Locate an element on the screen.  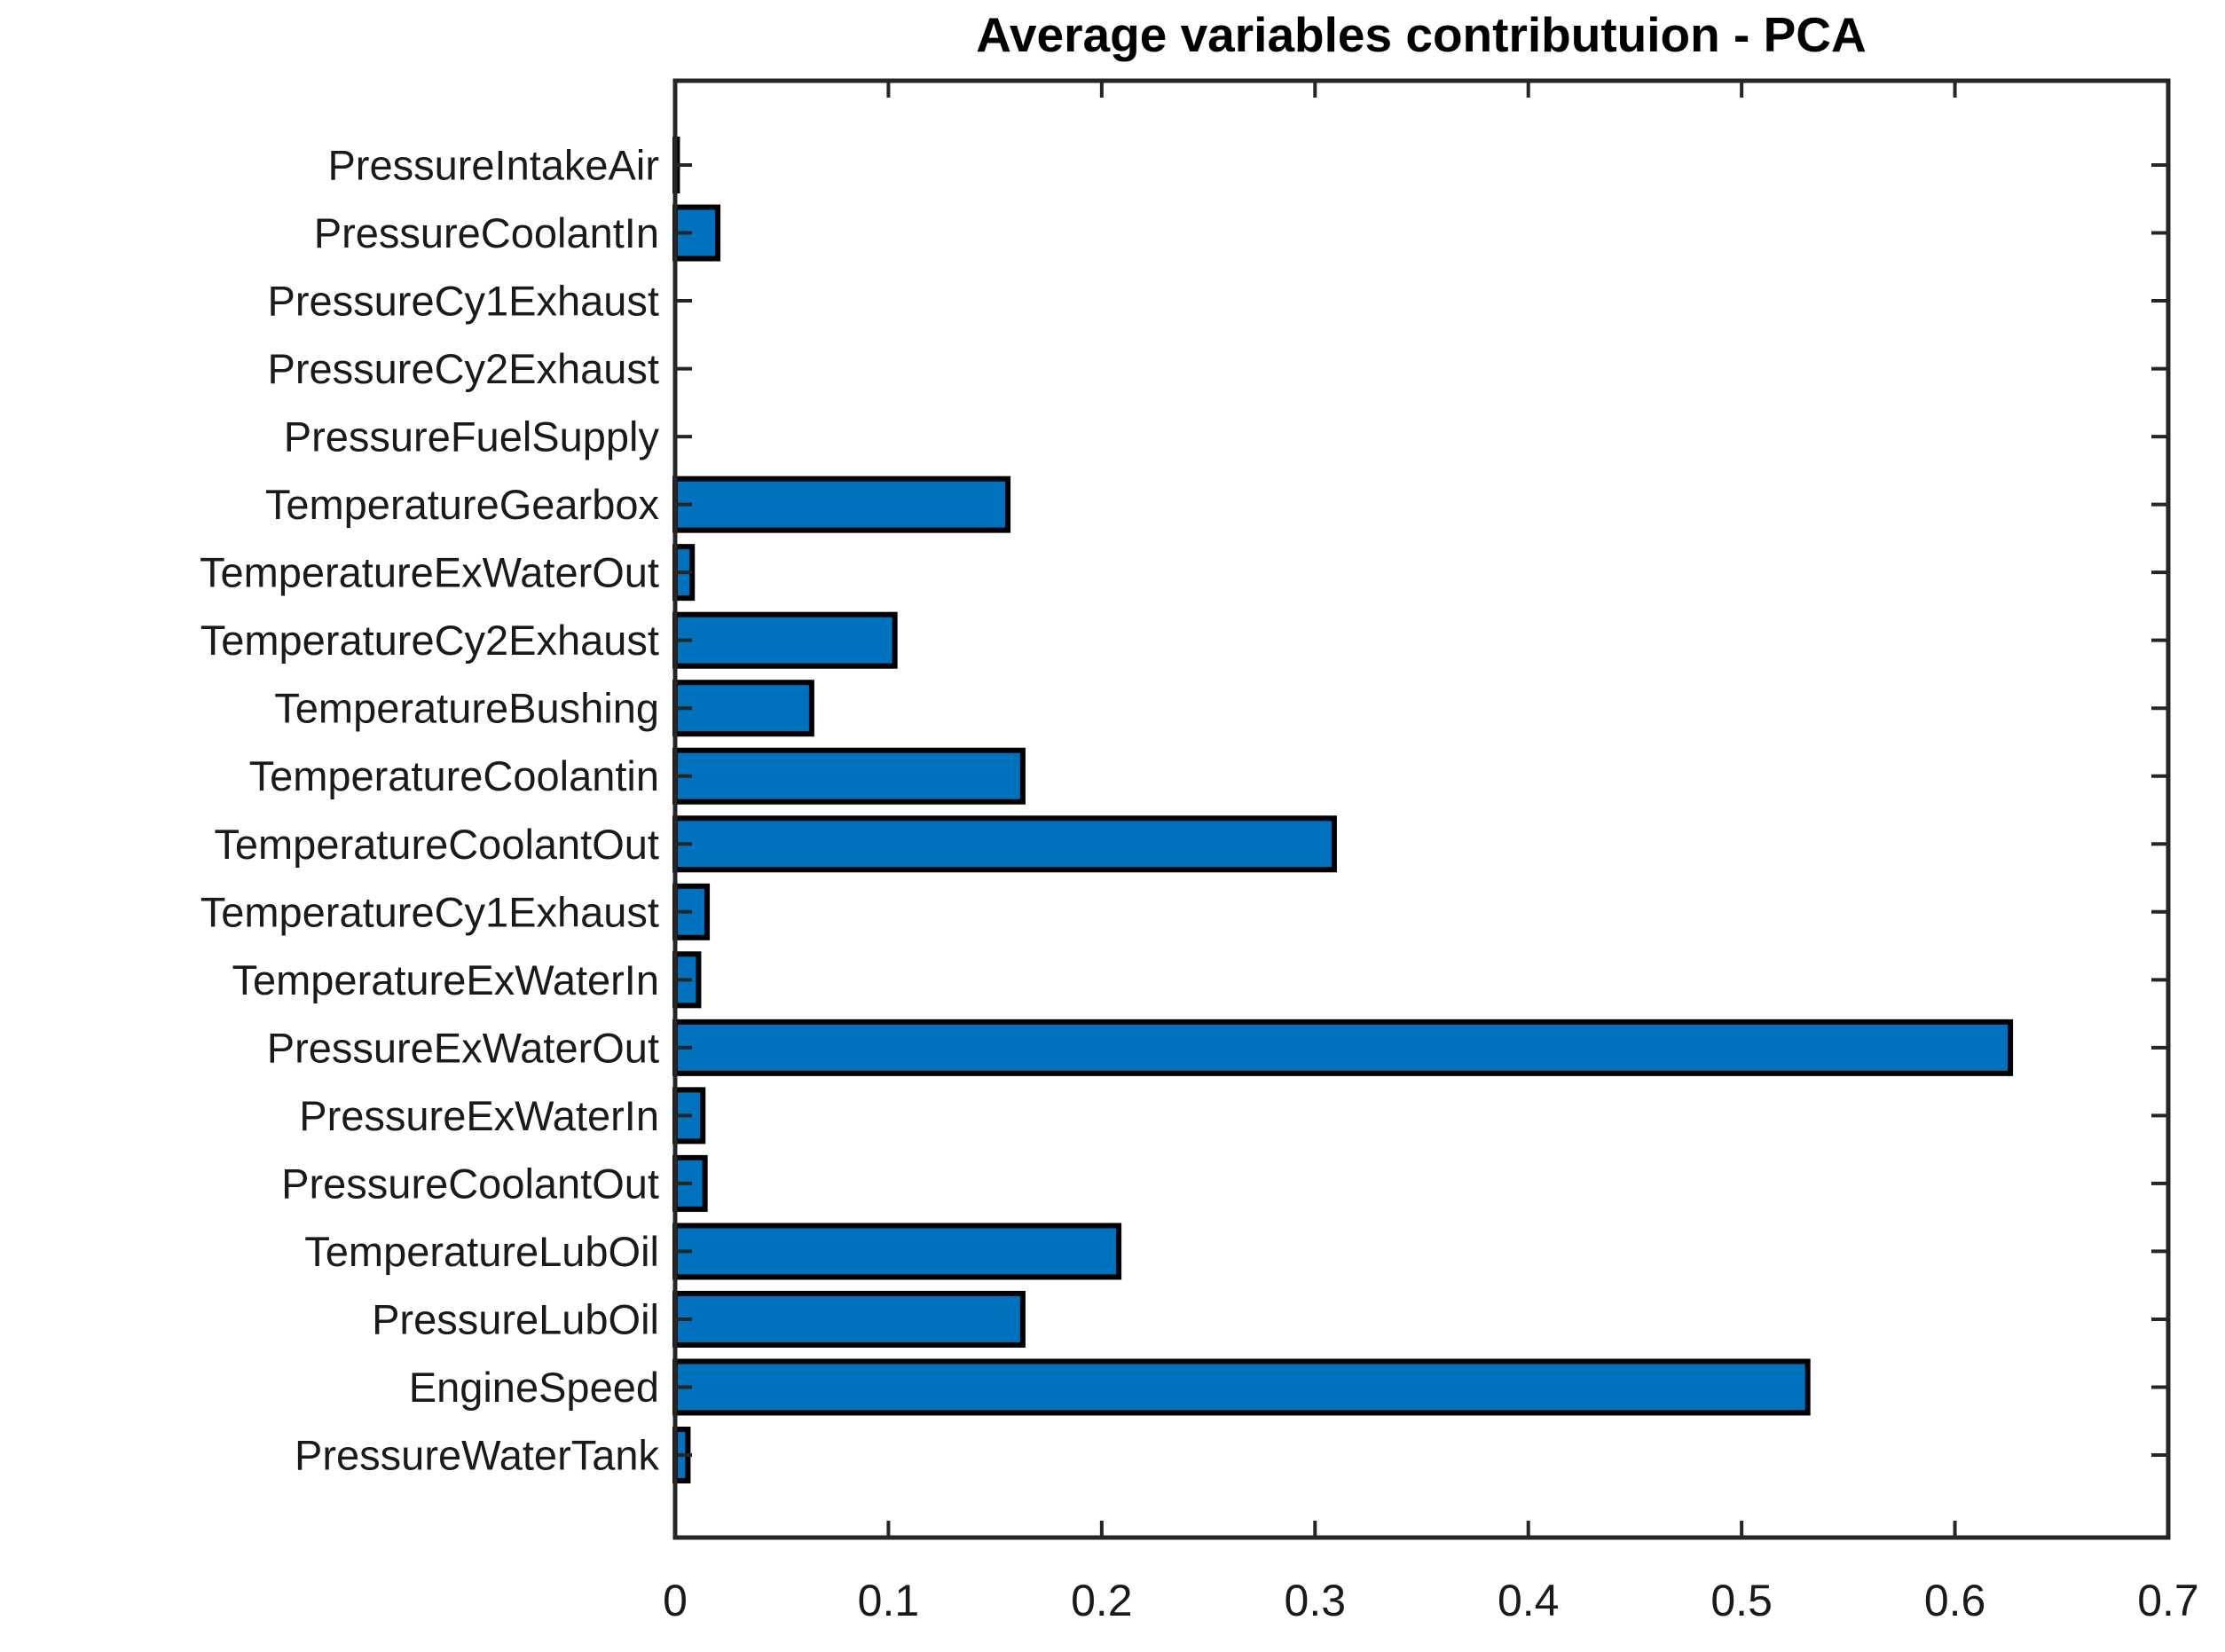
x-tick-label: 0.6 is located at coordinates (1955, 1601).